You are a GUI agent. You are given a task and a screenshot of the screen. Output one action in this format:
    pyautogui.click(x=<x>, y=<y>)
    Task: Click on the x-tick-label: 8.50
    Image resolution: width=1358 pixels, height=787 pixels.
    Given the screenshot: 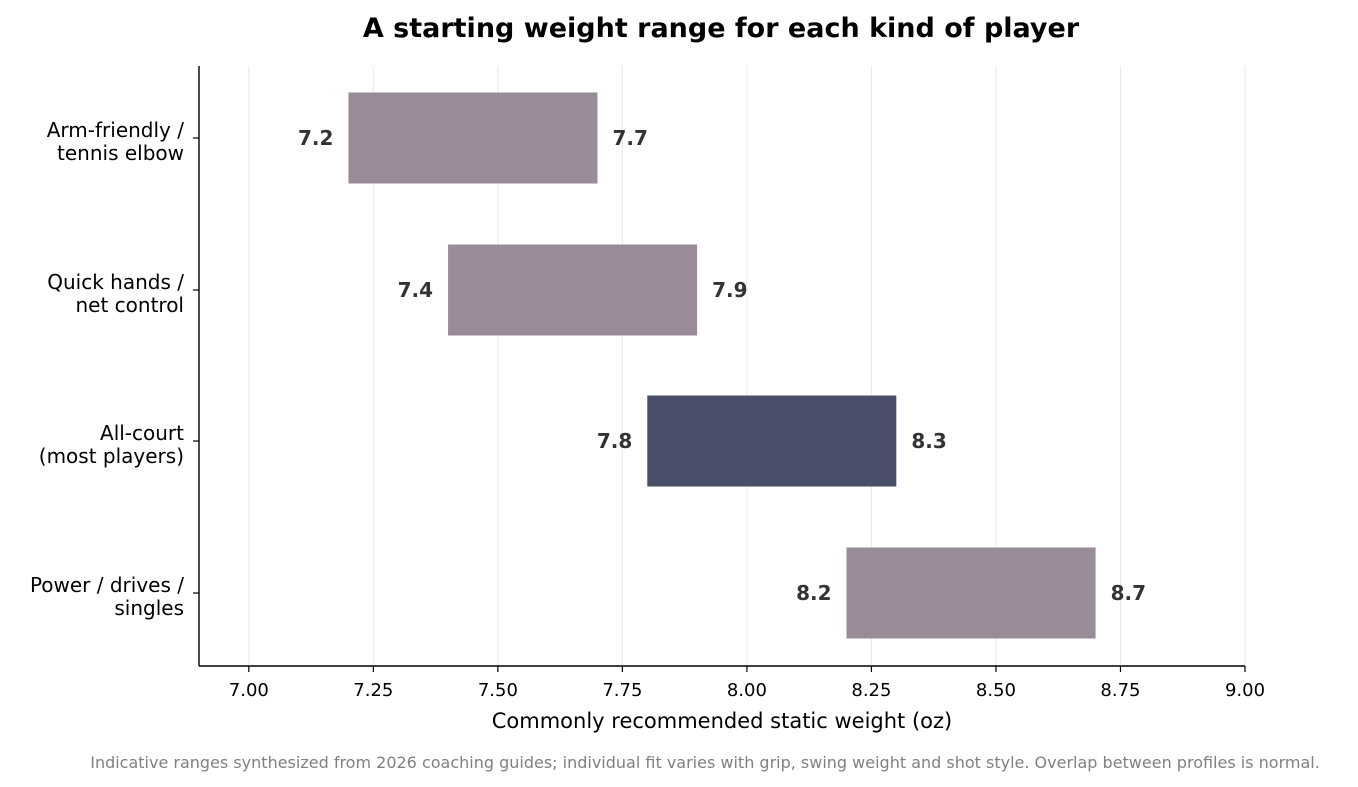 What is the action you would take?
    pyautogui.click(x=996, y=690)
    